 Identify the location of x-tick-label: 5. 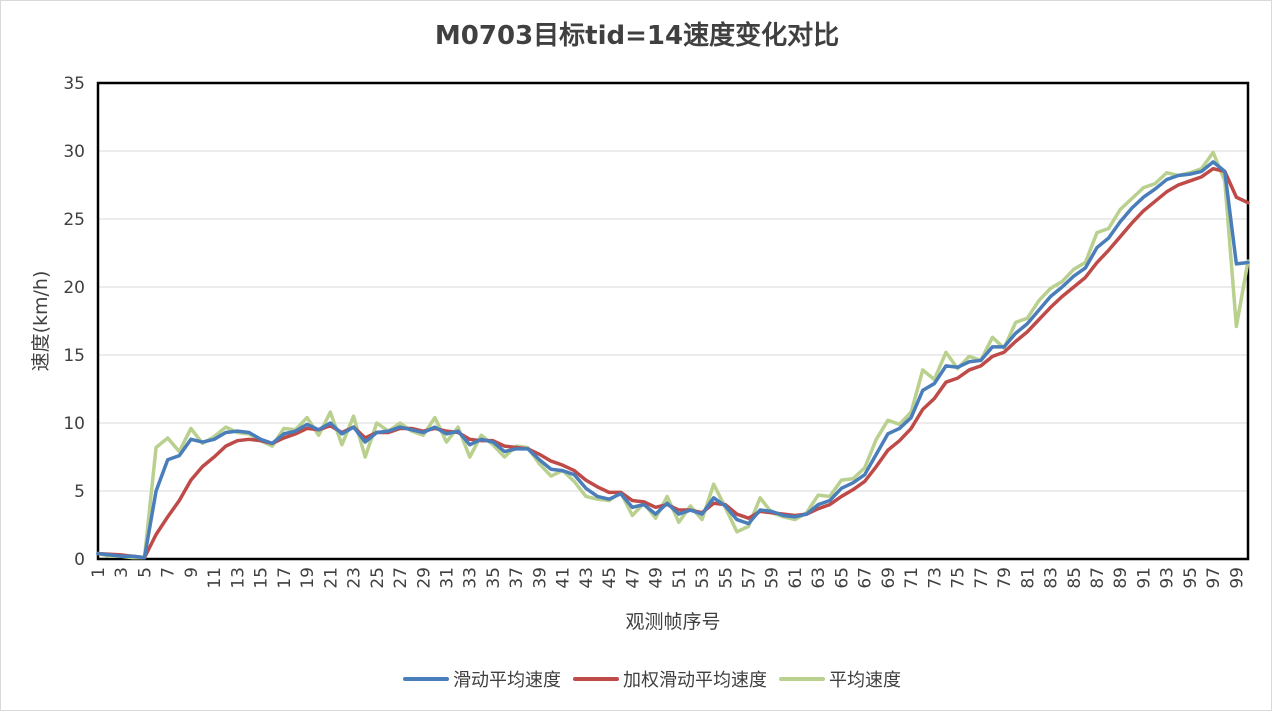
(145, 572).